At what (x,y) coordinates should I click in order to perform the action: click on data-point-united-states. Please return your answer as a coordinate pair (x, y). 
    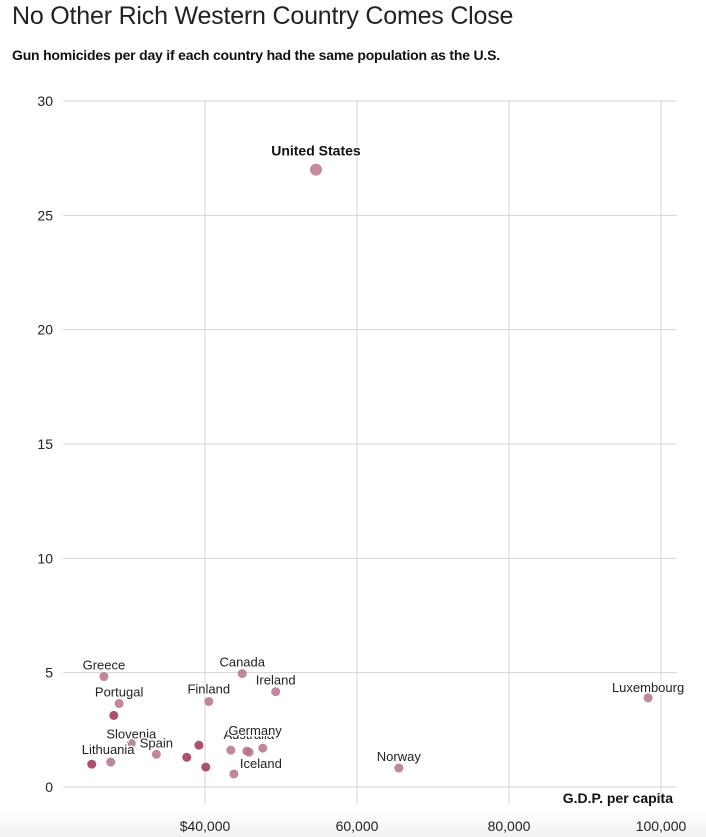
    Looking at the image, I should click on (315, 169).